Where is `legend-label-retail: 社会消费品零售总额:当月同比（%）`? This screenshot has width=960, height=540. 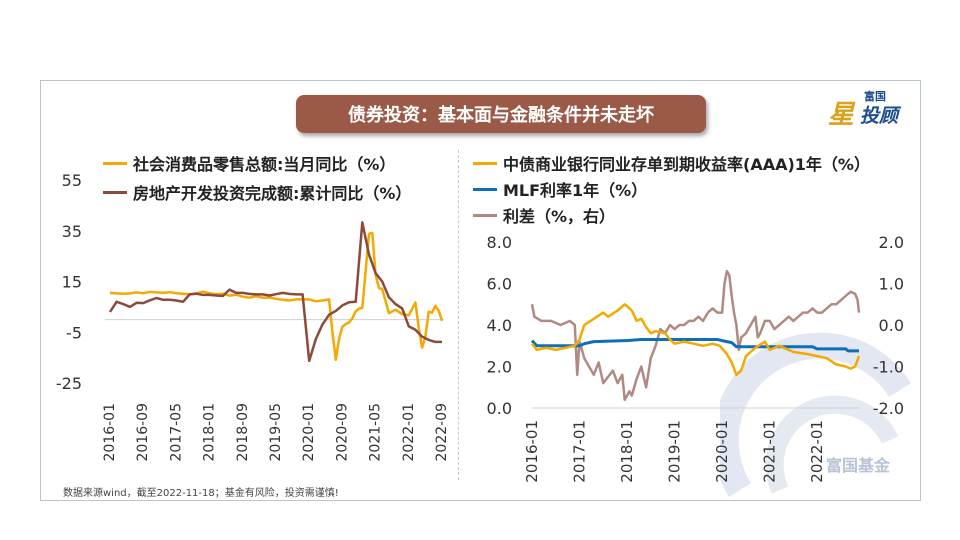
legend-label-retail: 社会消费品零售总额:当月同比（%） is located at coordinates (264, 164).